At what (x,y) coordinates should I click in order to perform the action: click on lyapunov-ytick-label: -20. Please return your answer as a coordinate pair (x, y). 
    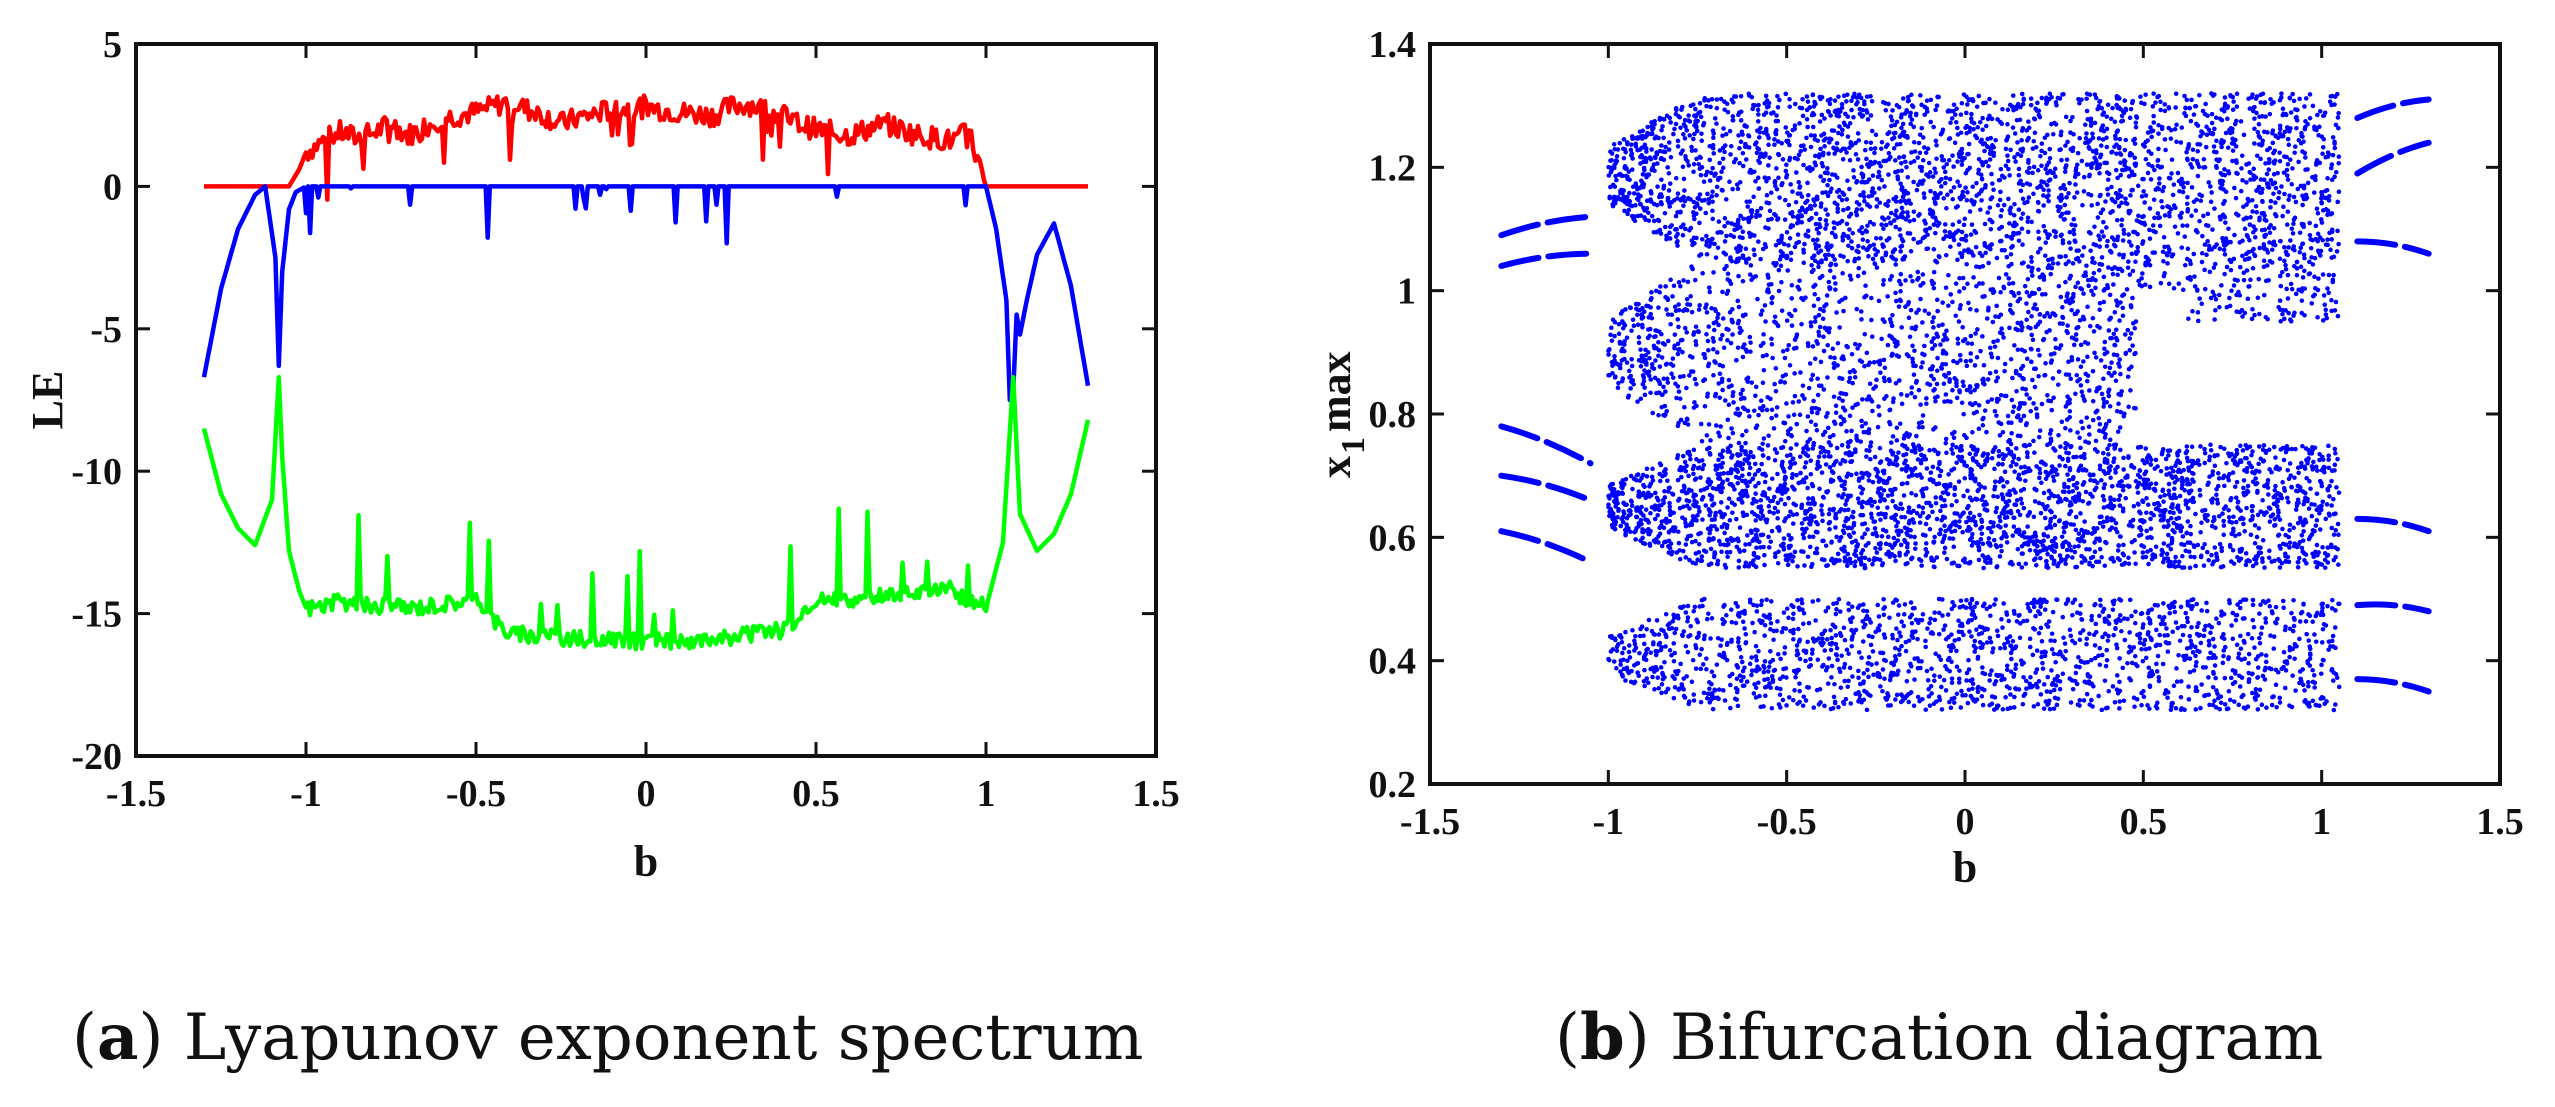
    Looking at the image, I should click on (96, 757).